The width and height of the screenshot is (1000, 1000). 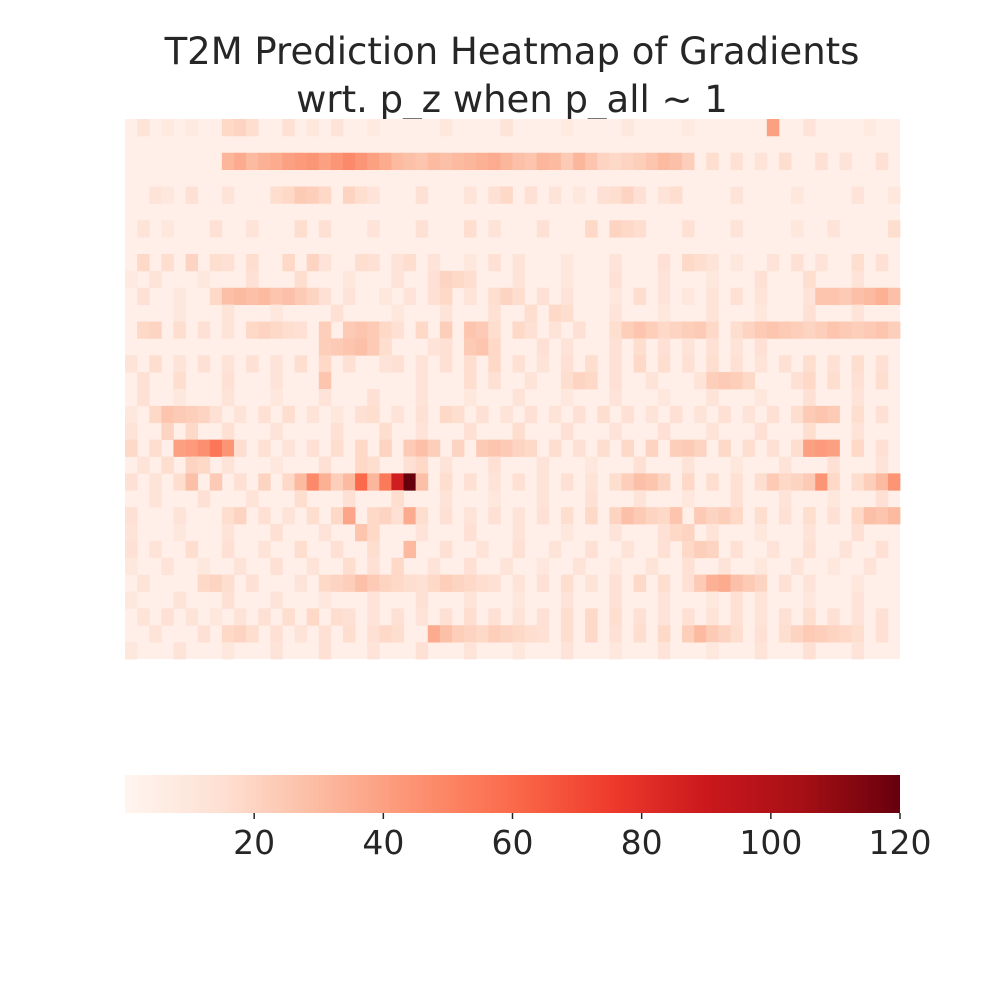 What do you see at coordinates (512, 51) in the screenshot?
I see `chart-title-line-1: T2M Prediction Heatmap of Gradients` at bounding box center [512, 51].